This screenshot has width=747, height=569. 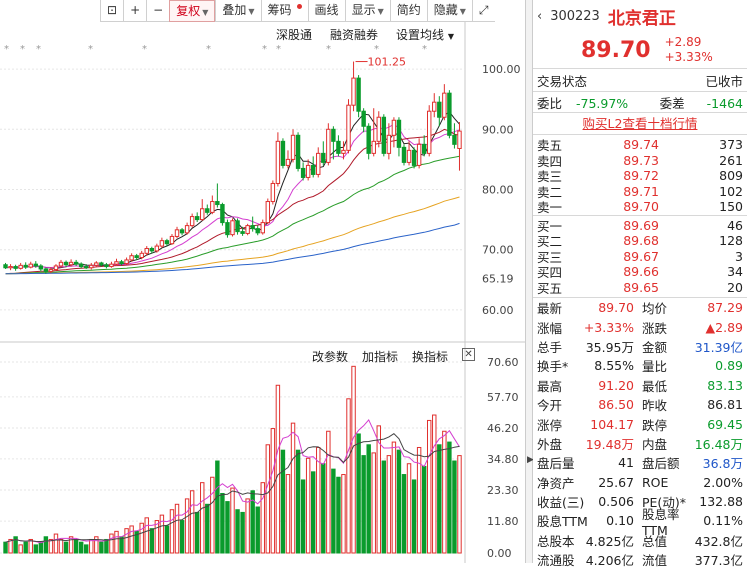 I want to click on toolbar-chouma-button: 筹码, so click(x=284, y=11).